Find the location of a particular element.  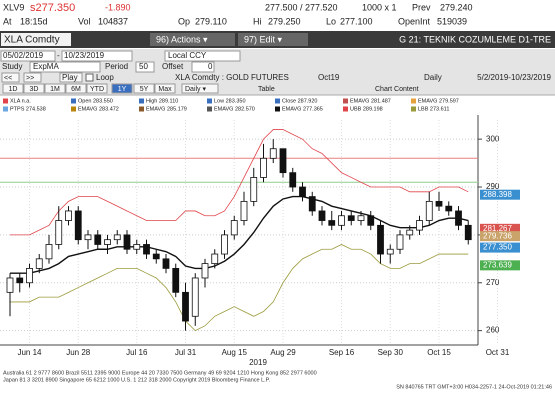

range-buttons: 1D 3D 1M 6M YTD 1Y 5Y Max is located at coordinates (89, 88).